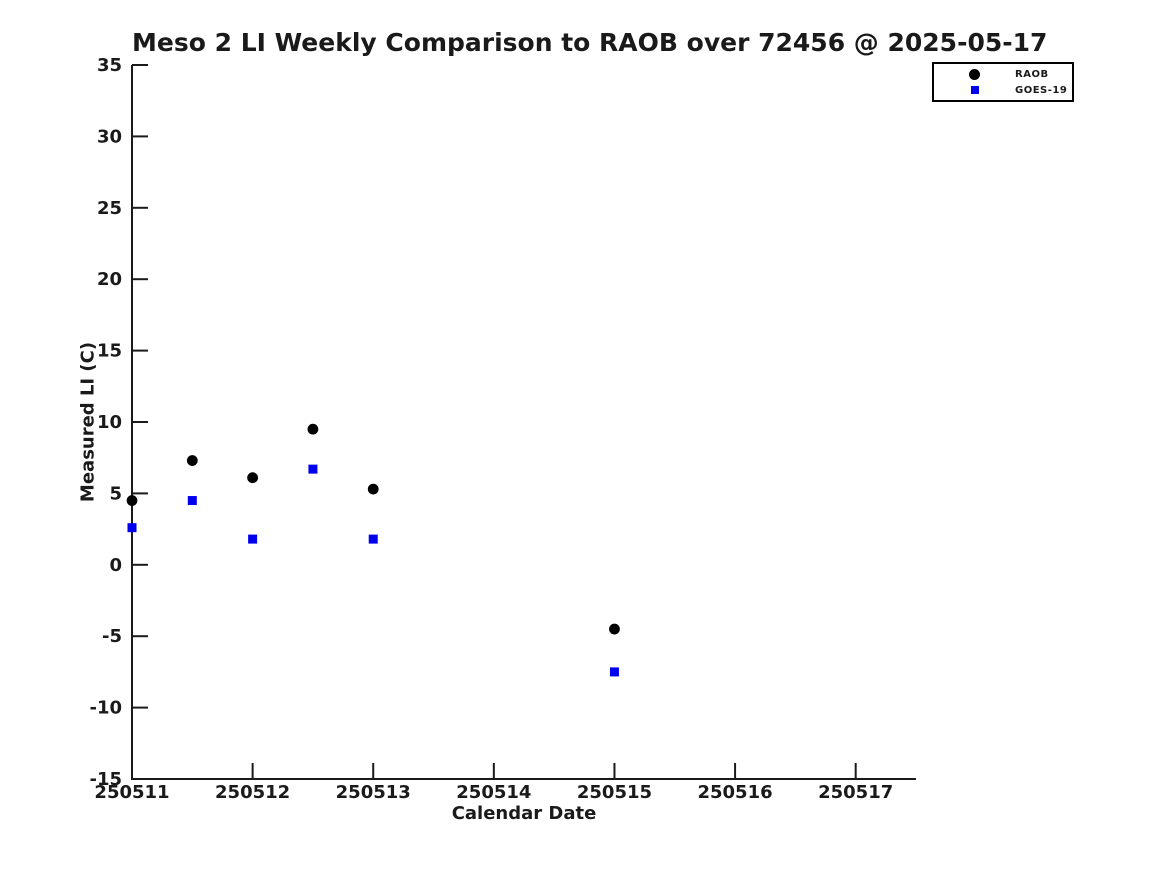 Image resolution: width=1167 pixels, height=875 pixels. I want to click on legend-item-goes19: GOES-19, so click(1003, 90).